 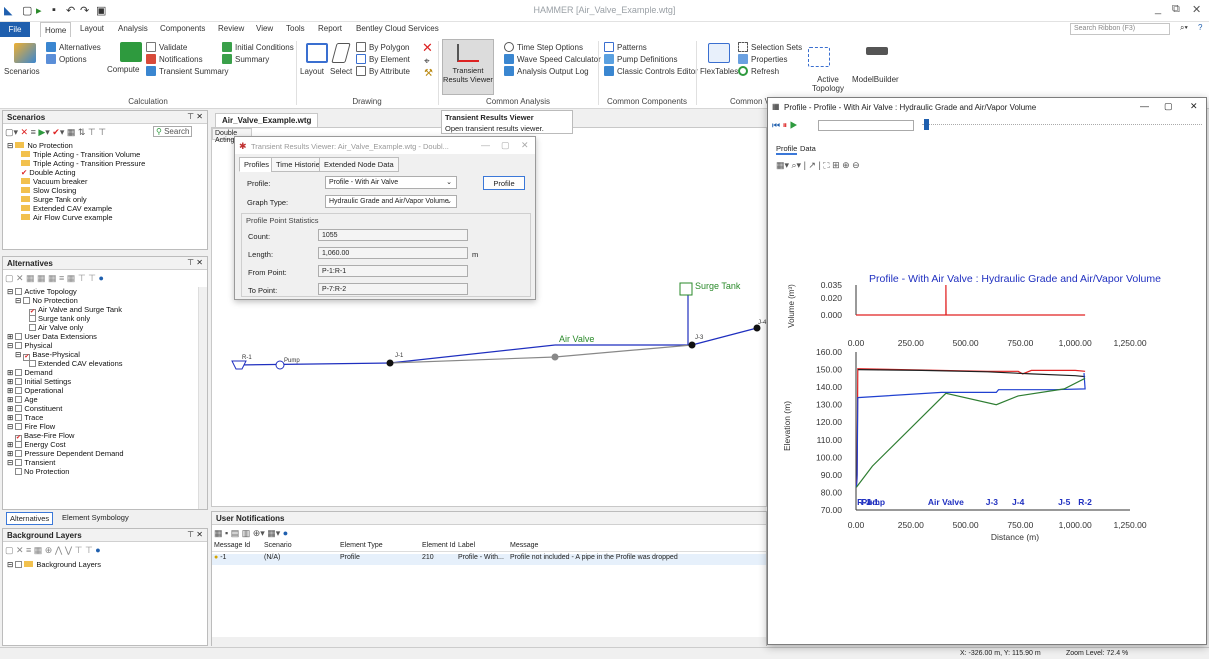 What do you see at coordinates (30, 518) in the screenshot?
I see `tab-alternatives: Alternatives` at bounding box center [30, 518].